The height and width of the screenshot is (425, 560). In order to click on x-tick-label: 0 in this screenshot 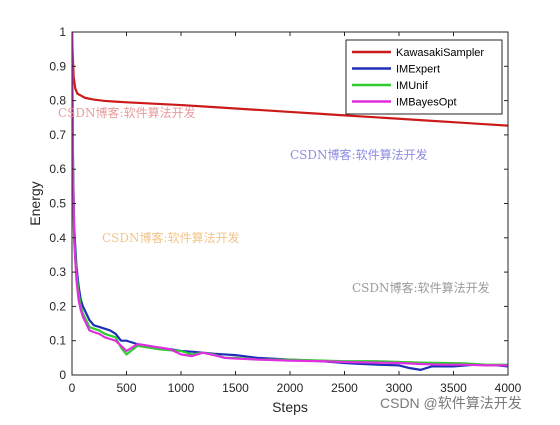, I will do `click(72, 388)`.